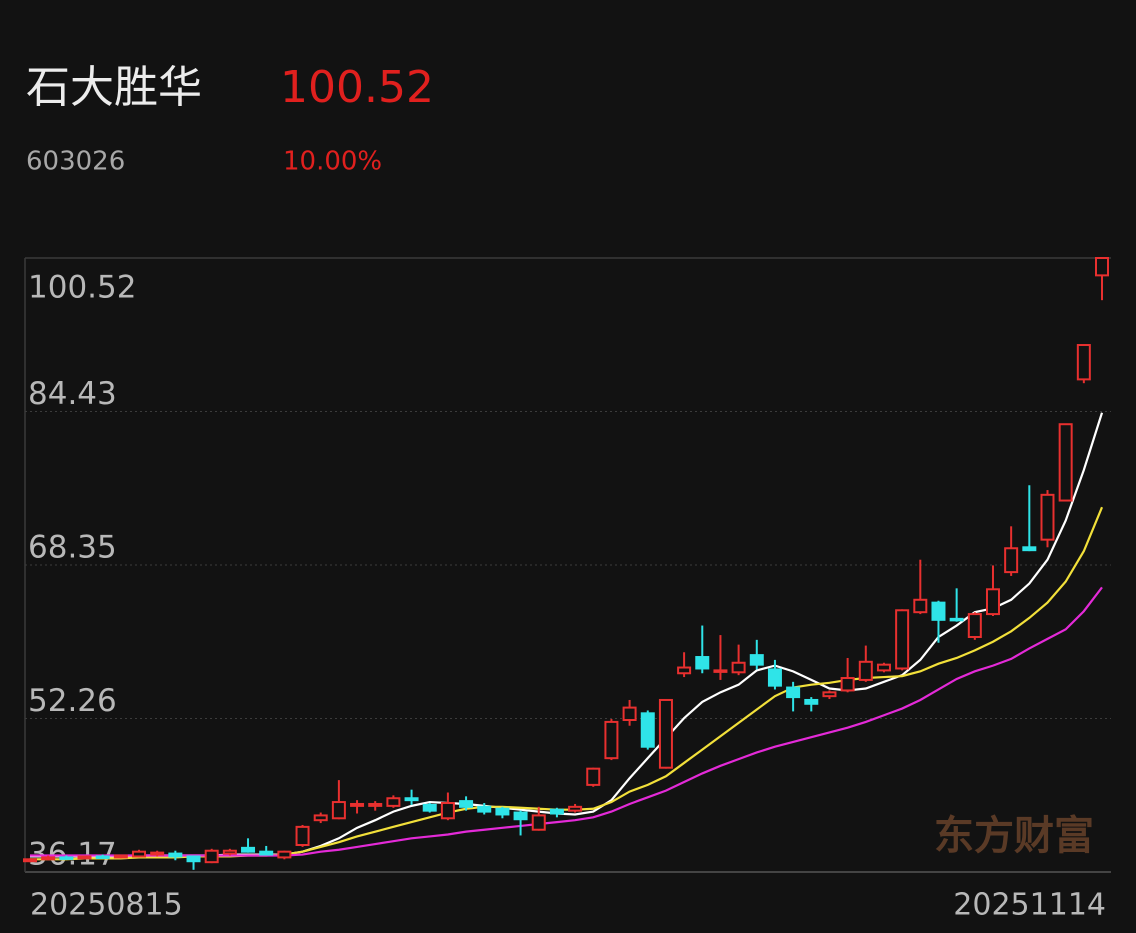  What do you see at coordinates (114, 87) in the screenshot?
I see `stock-name: 石大胜华` at bounding box center [114, 87].